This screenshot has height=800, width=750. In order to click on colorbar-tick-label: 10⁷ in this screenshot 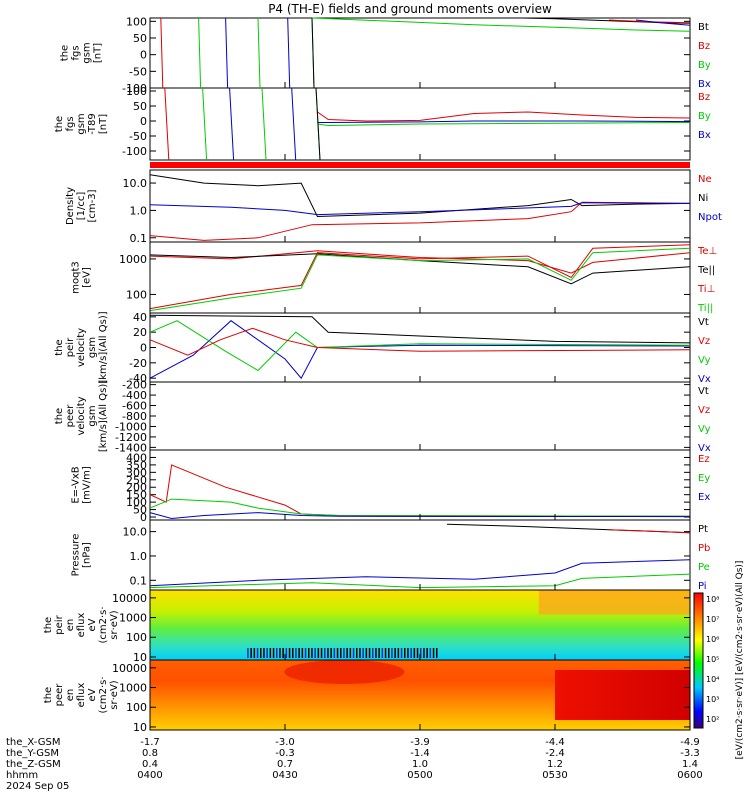, I will do `click(712, 619)`.